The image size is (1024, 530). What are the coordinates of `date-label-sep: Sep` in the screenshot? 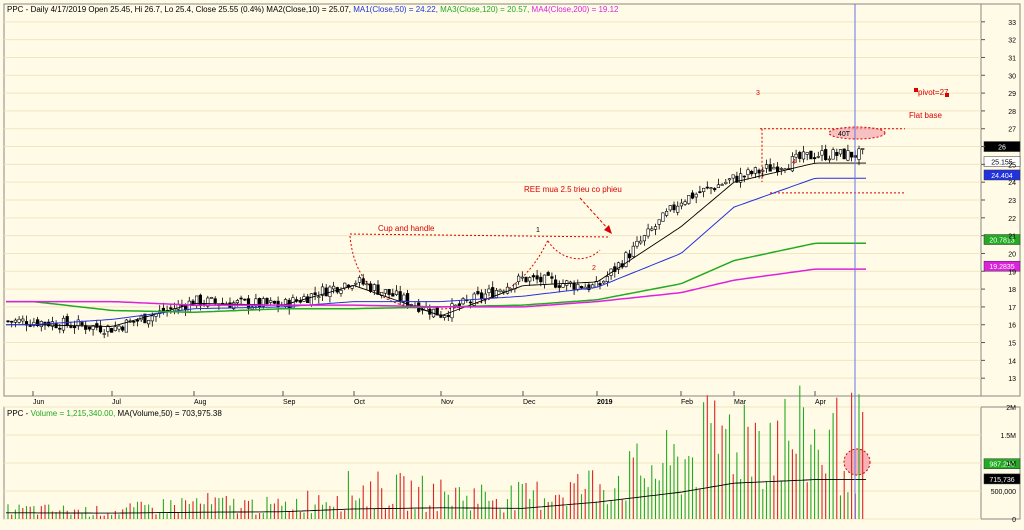 It's located at (289, 402).